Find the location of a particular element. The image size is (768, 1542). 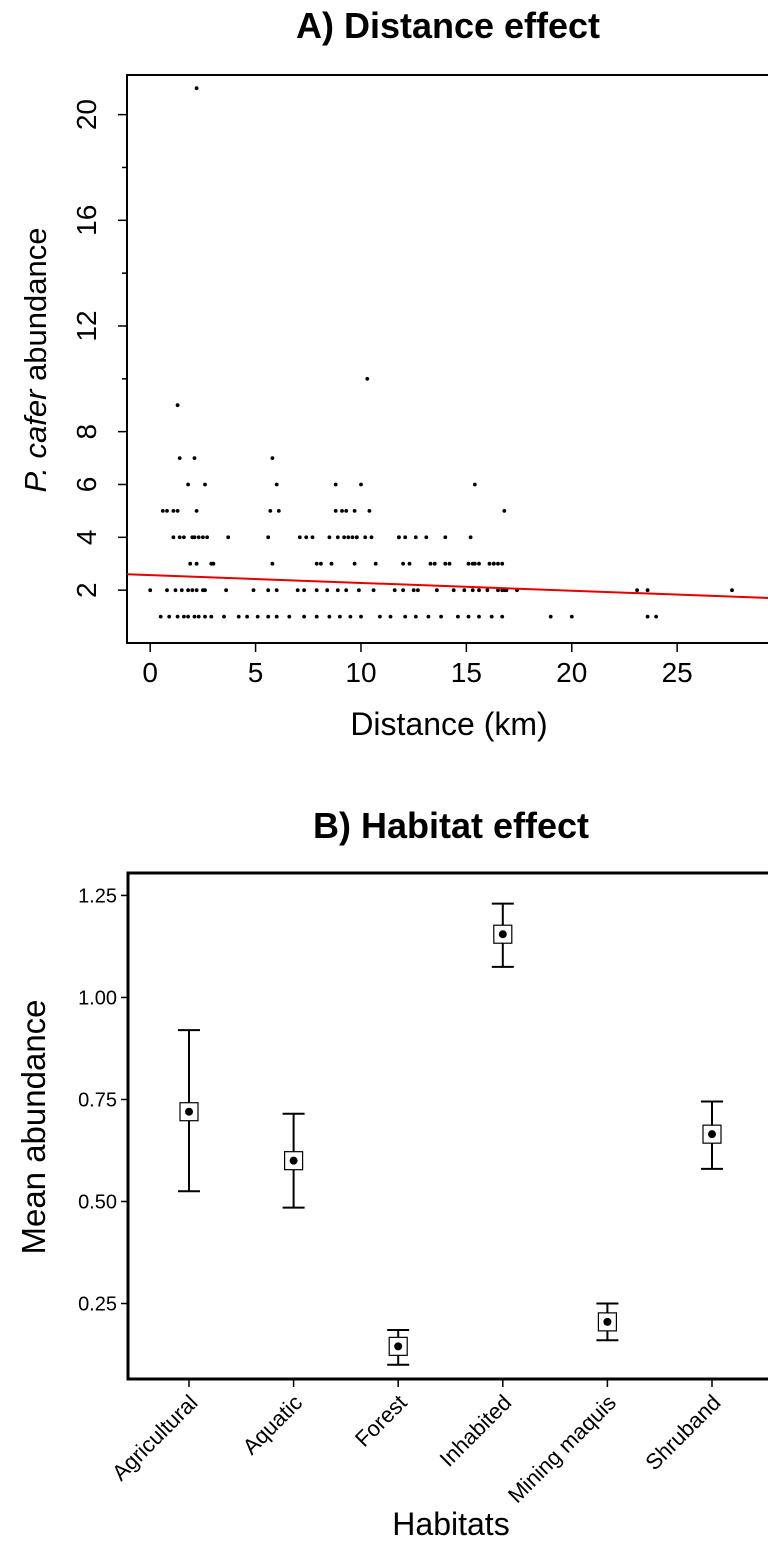

x-tick-label: 5 is located at coordinates (256, 672).